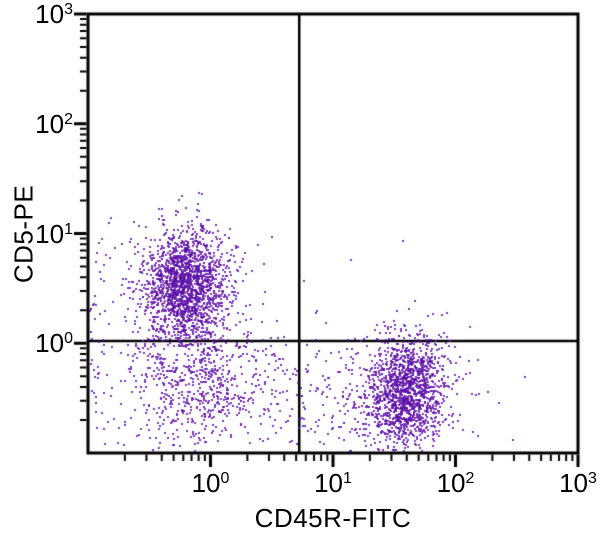  I want to click on y-axis-label: CD5-PE, so click(23, 234).